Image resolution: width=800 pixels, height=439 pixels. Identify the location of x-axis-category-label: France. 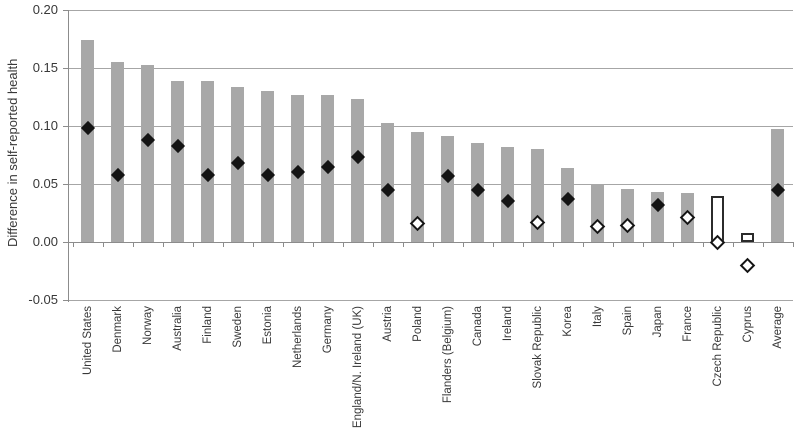
(687, 324).